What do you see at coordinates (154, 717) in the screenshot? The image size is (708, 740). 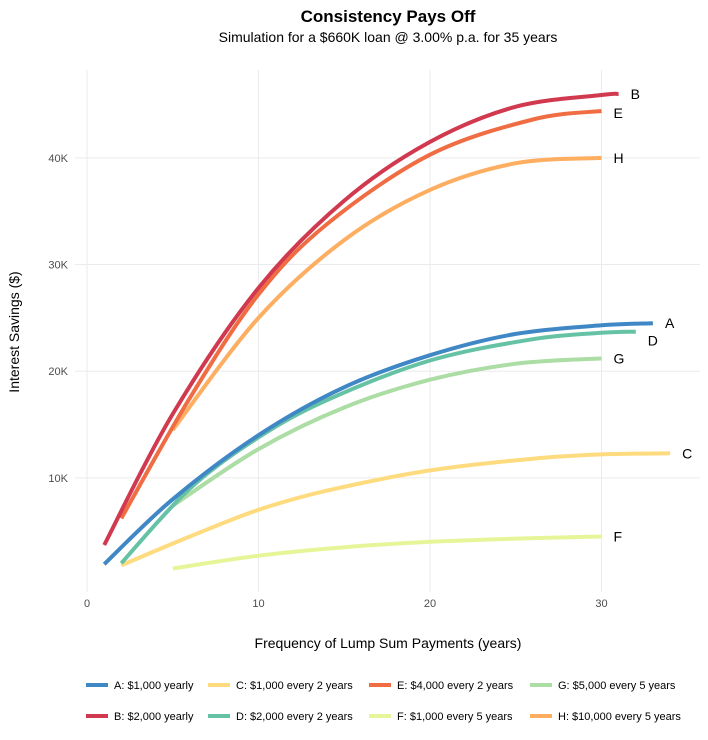 I see `legend-label-b: B: $2,000 yearly` at bounding box center [154, 717].